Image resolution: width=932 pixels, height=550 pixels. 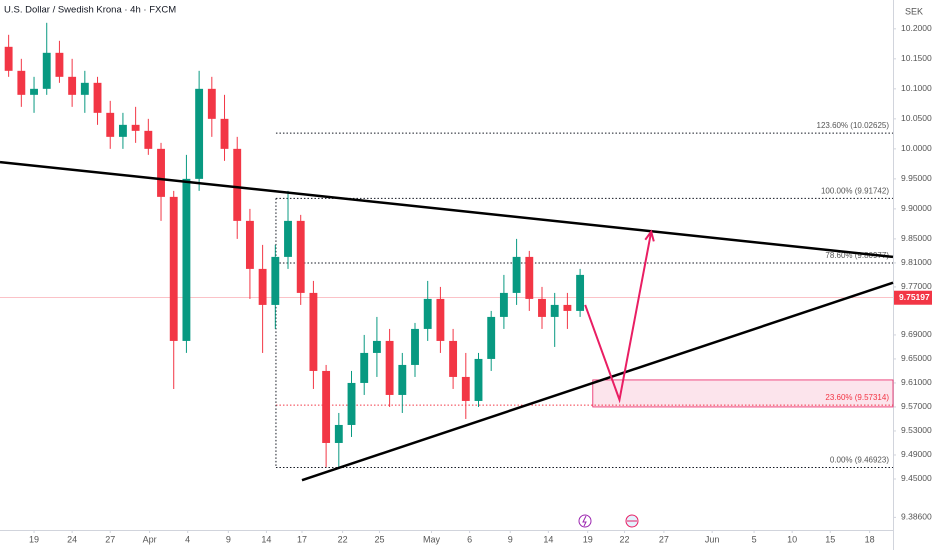 What do you see at coordinates (855, 191) in the screenshot?
I see `fib-label: 100.00% (9.91742)` at bounding box center [855, 191].